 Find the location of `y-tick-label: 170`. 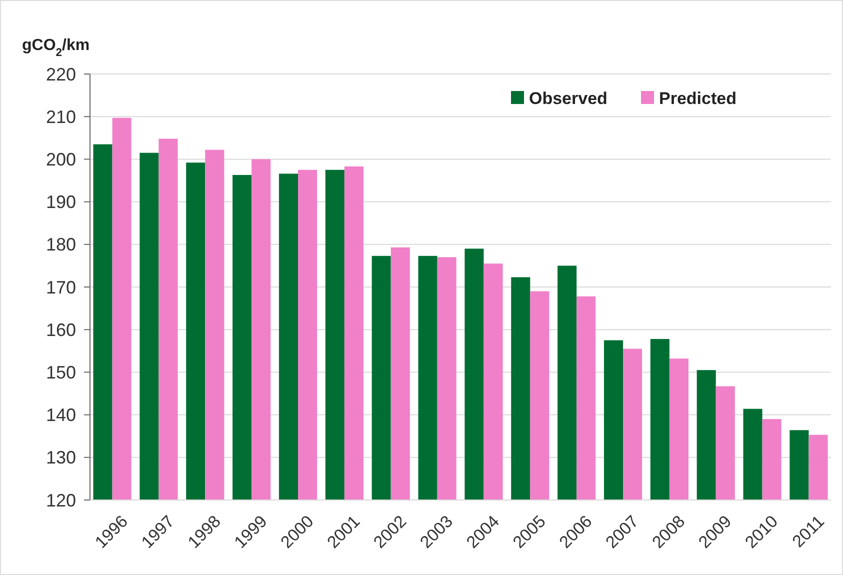

y-tick-label: 170 is located at coordinates (61, 287).